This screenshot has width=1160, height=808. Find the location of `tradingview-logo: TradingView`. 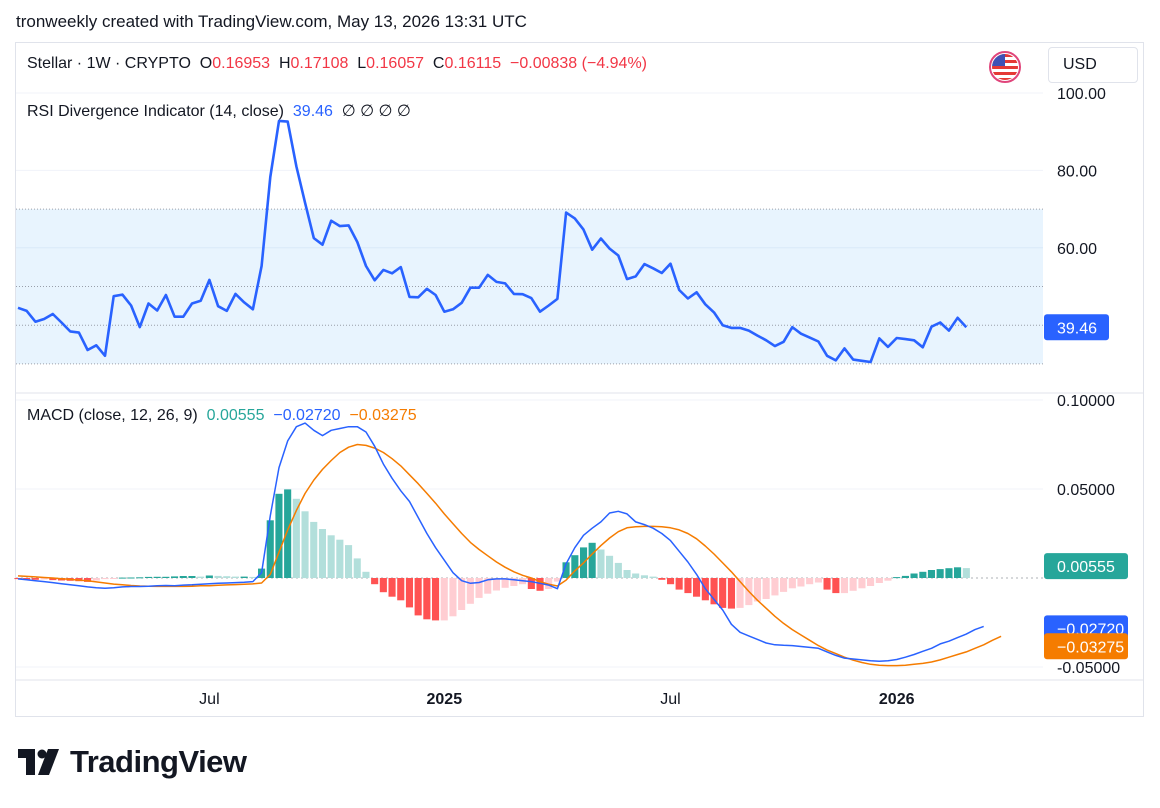

tradingview-logo: TradingView is located at coordinates (132, 762).